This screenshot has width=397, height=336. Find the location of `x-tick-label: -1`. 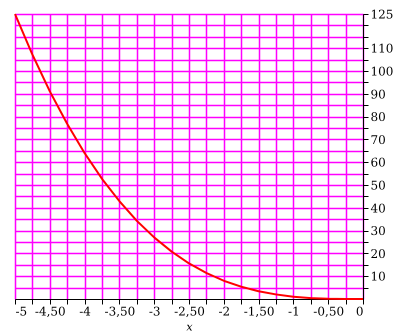

x-tick-label: -1 is located at coordinates (294, 311).